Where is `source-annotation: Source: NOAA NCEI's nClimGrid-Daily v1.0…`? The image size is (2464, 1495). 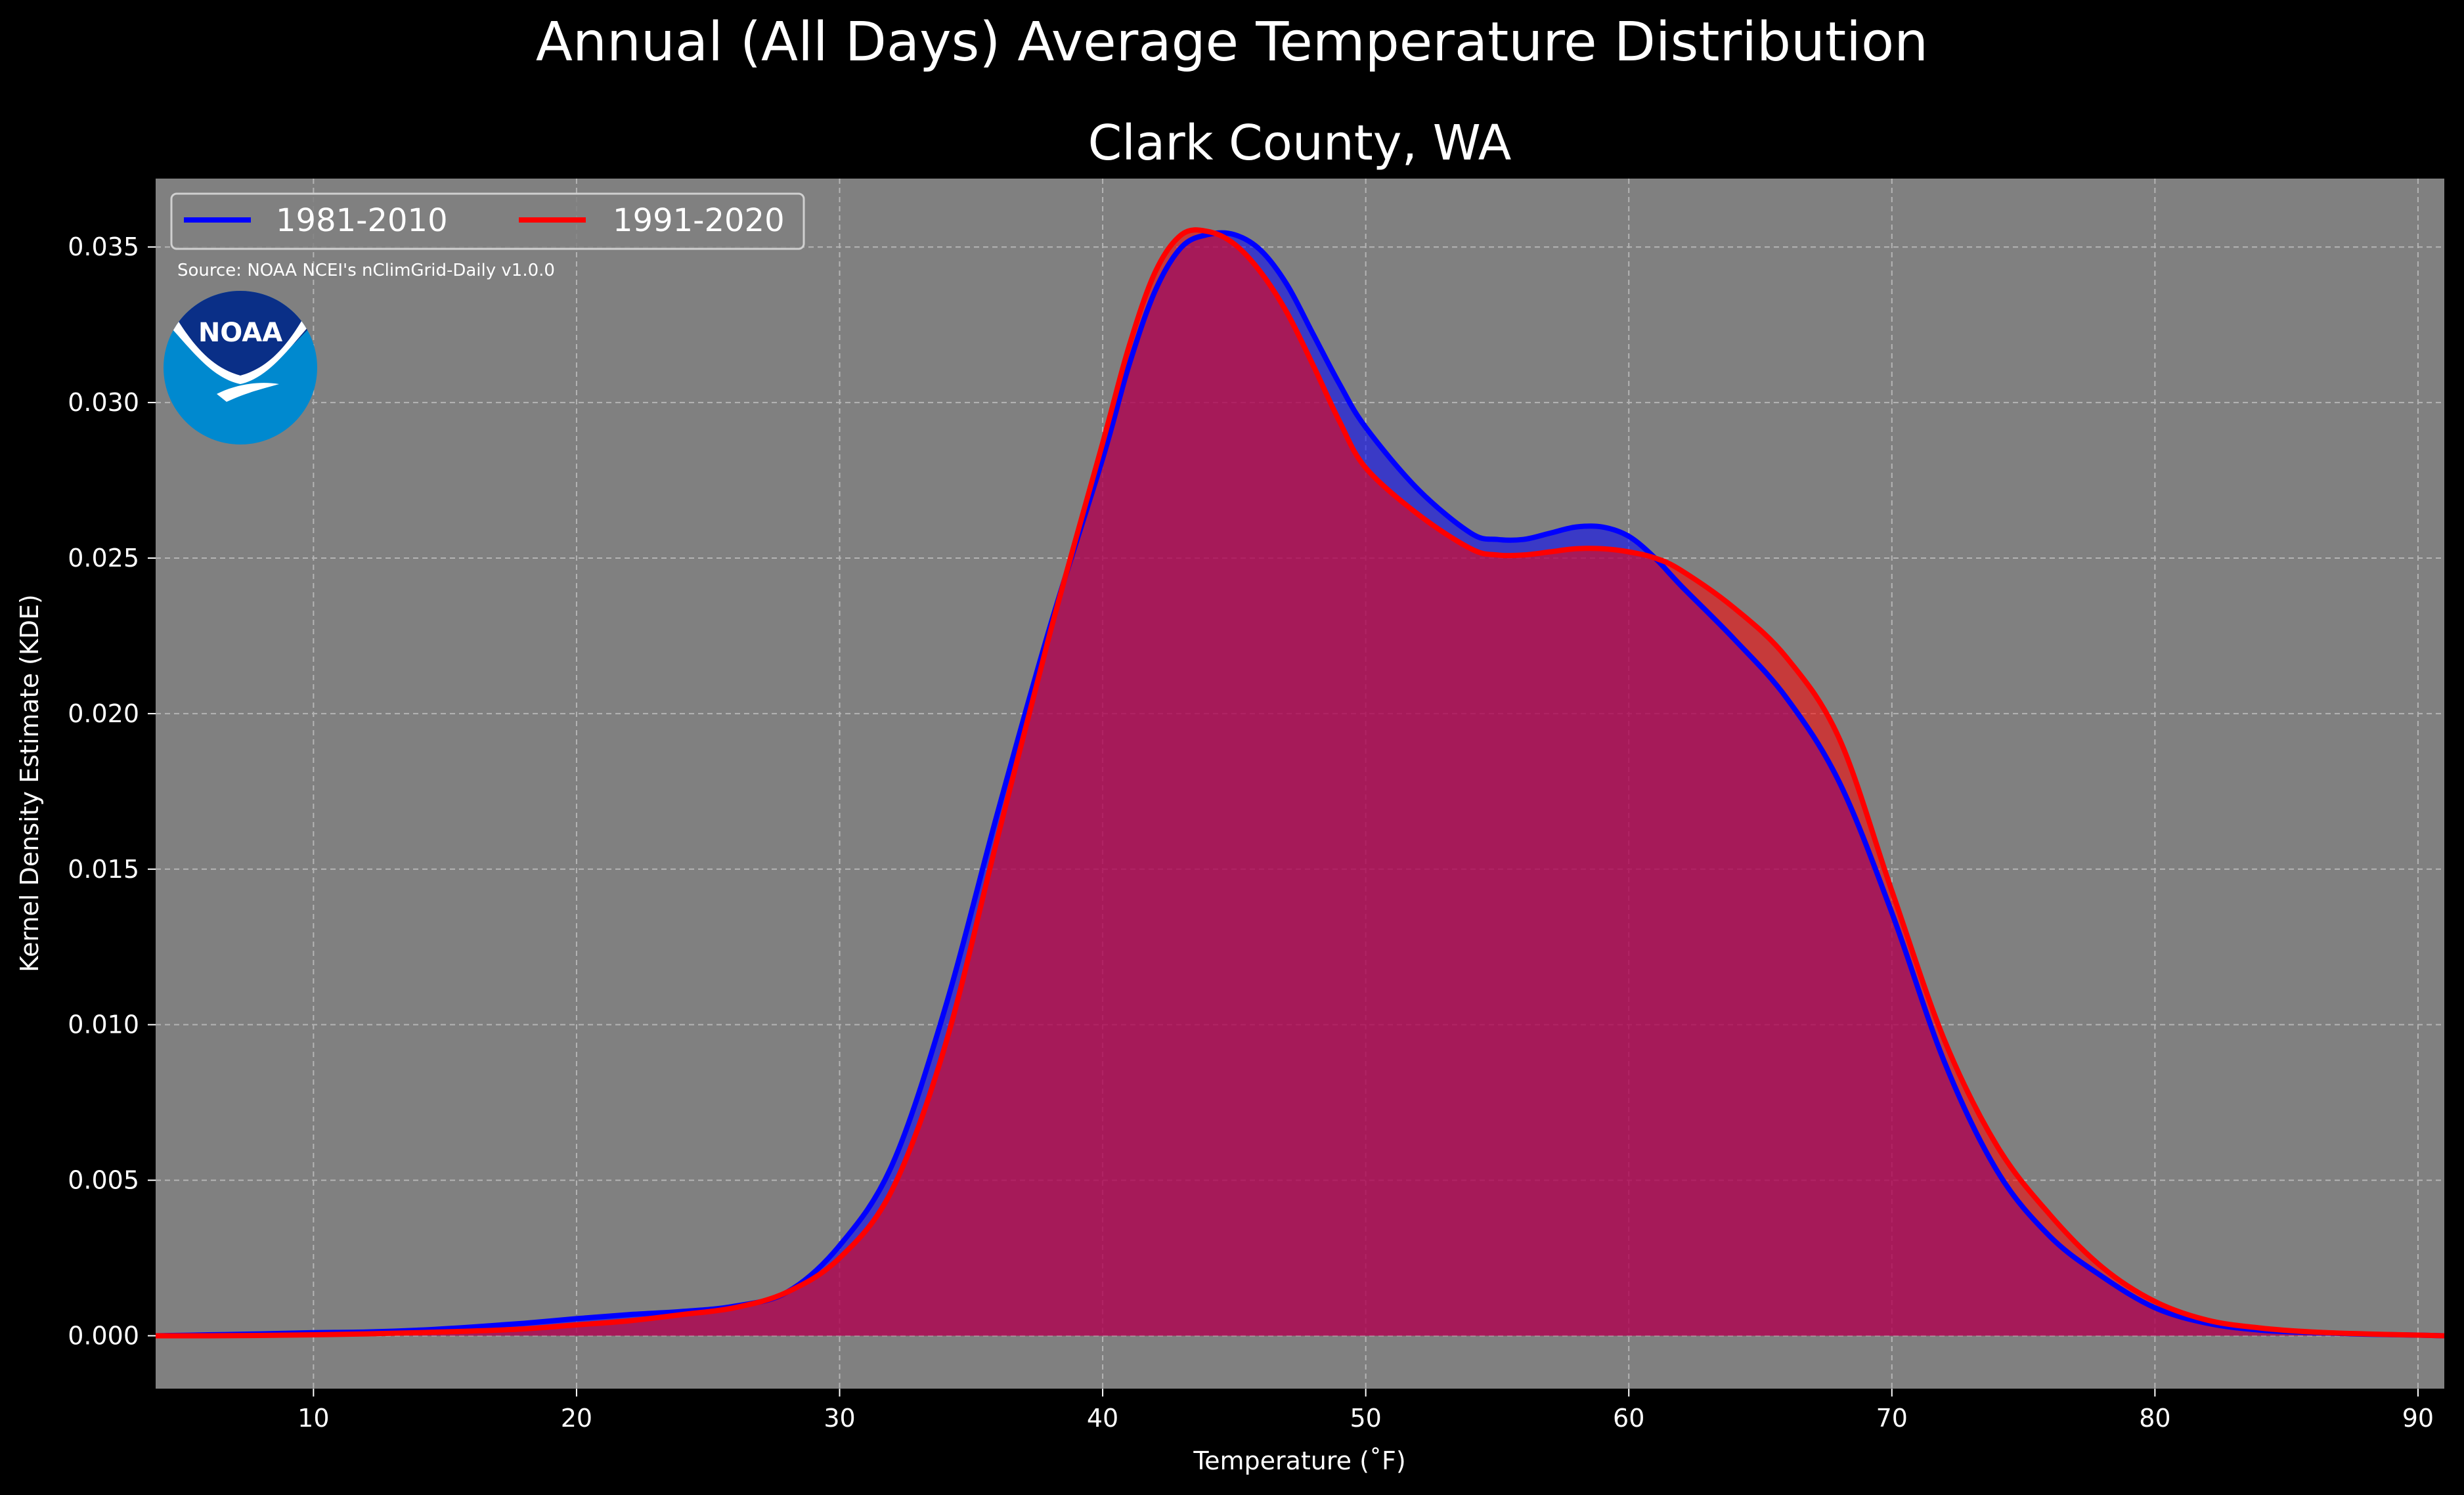 source-annotation: Source: NOAA NCEI's nClimGrid-Daily v1.0… is located at coordinates (366, 270).